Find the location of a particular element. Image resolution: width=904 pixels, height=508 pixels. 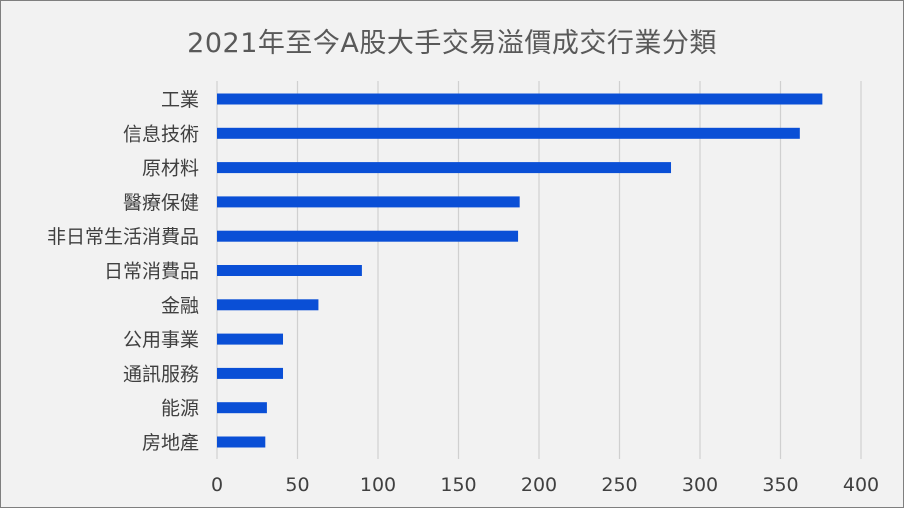

category-label: 通訊服務 is located at coordinates (161, 374).